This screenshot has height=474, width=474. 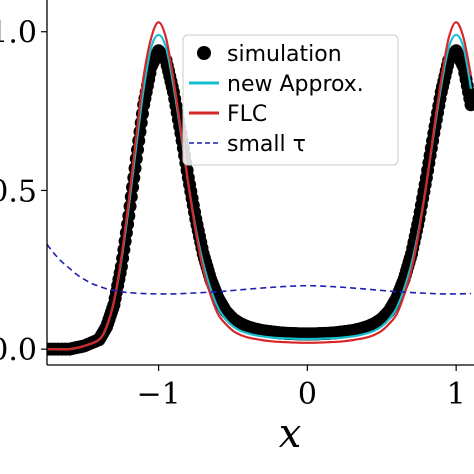 What do you see at coordinates (204, 53) in the screenshot?
I see `legend-marker` at bounding box center [204, 53].